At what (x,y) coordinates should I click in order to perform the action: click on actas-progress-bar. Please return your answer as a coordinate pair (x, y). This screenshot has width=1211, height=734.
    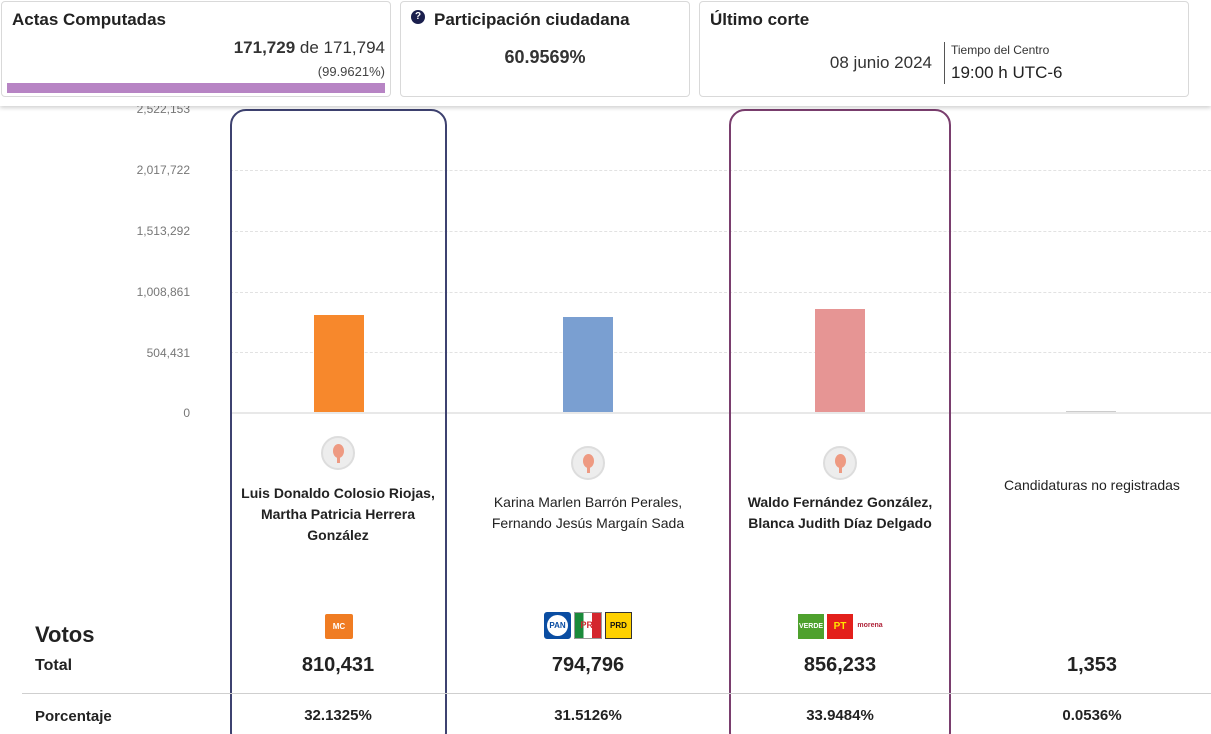
    Looking at the image, I should click on (196, 88).